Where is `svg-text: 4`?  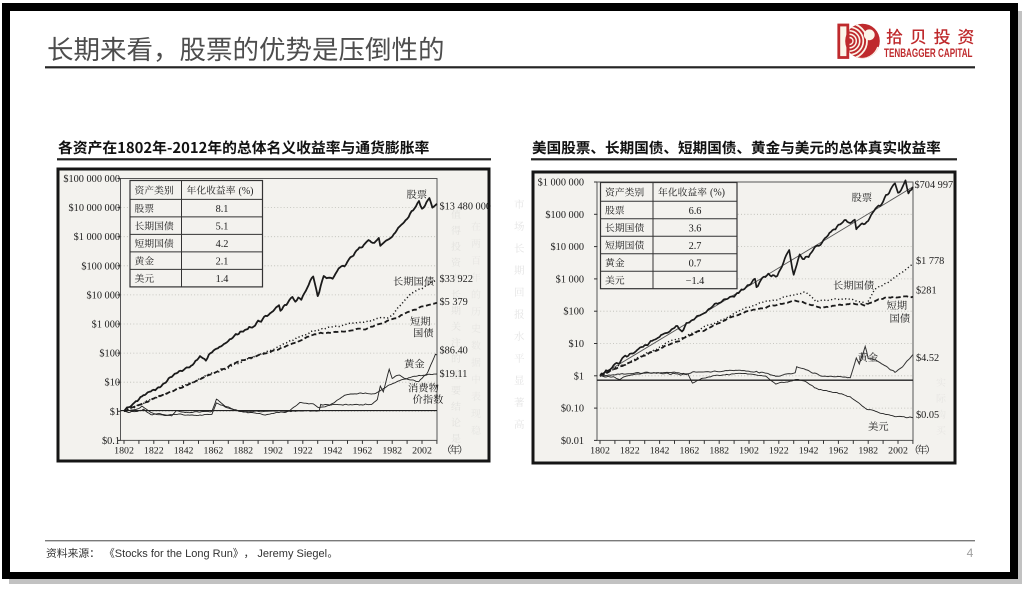 svg-text: 4 is located at coordinates (970, 553).